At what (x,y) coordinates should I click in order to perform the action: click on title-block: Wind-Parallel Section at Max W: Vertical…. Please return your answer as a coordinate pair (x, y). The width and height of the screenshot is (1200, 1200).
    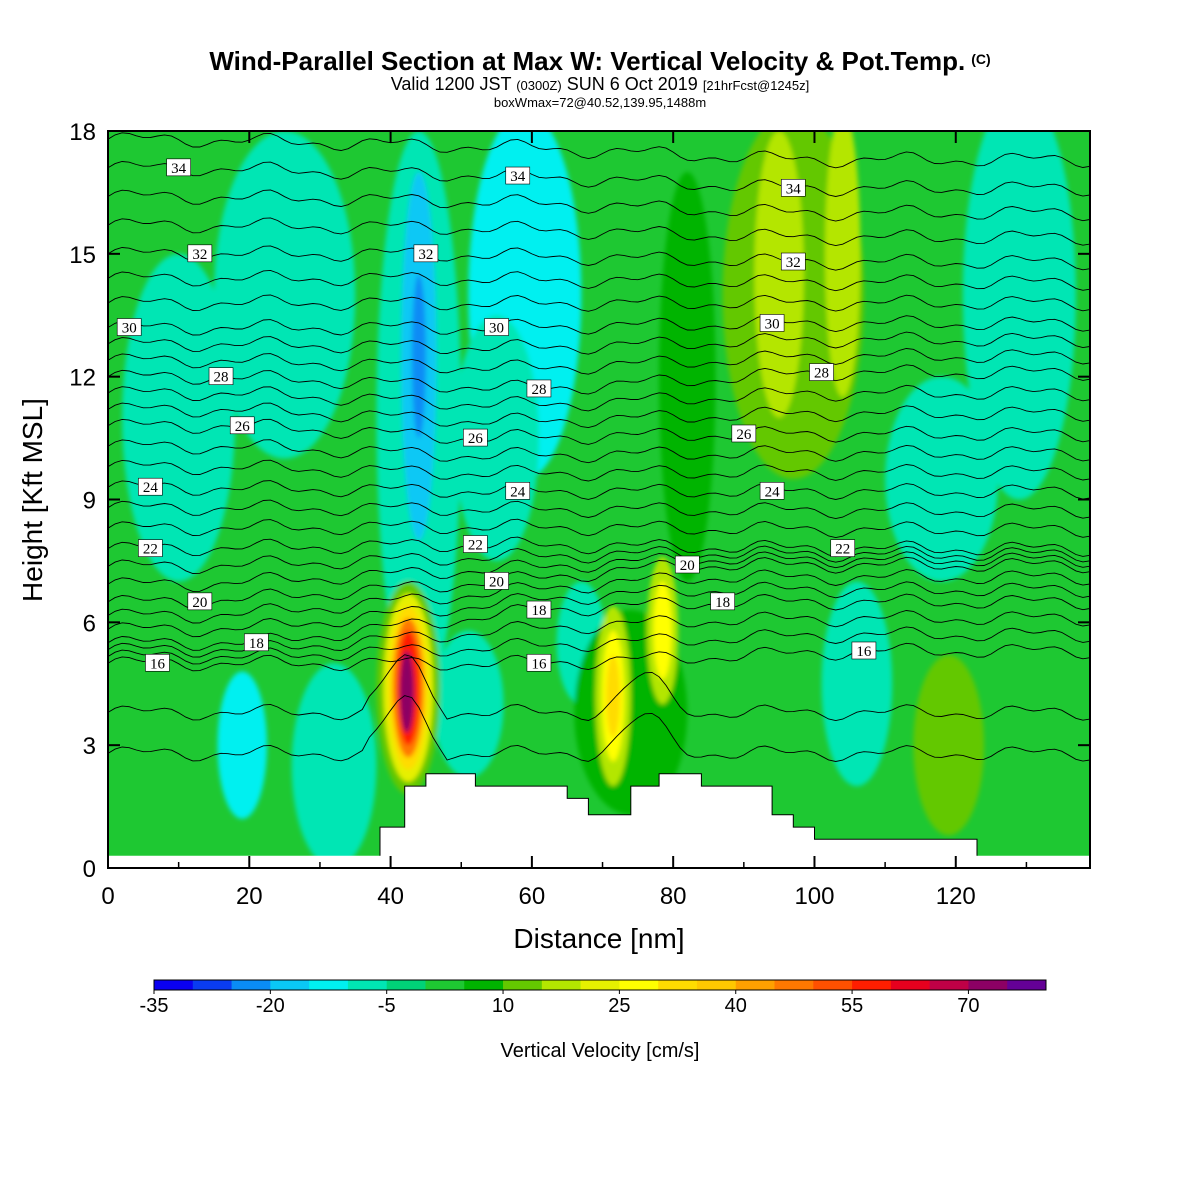
    Looking at the image, I should click on (600, 77).